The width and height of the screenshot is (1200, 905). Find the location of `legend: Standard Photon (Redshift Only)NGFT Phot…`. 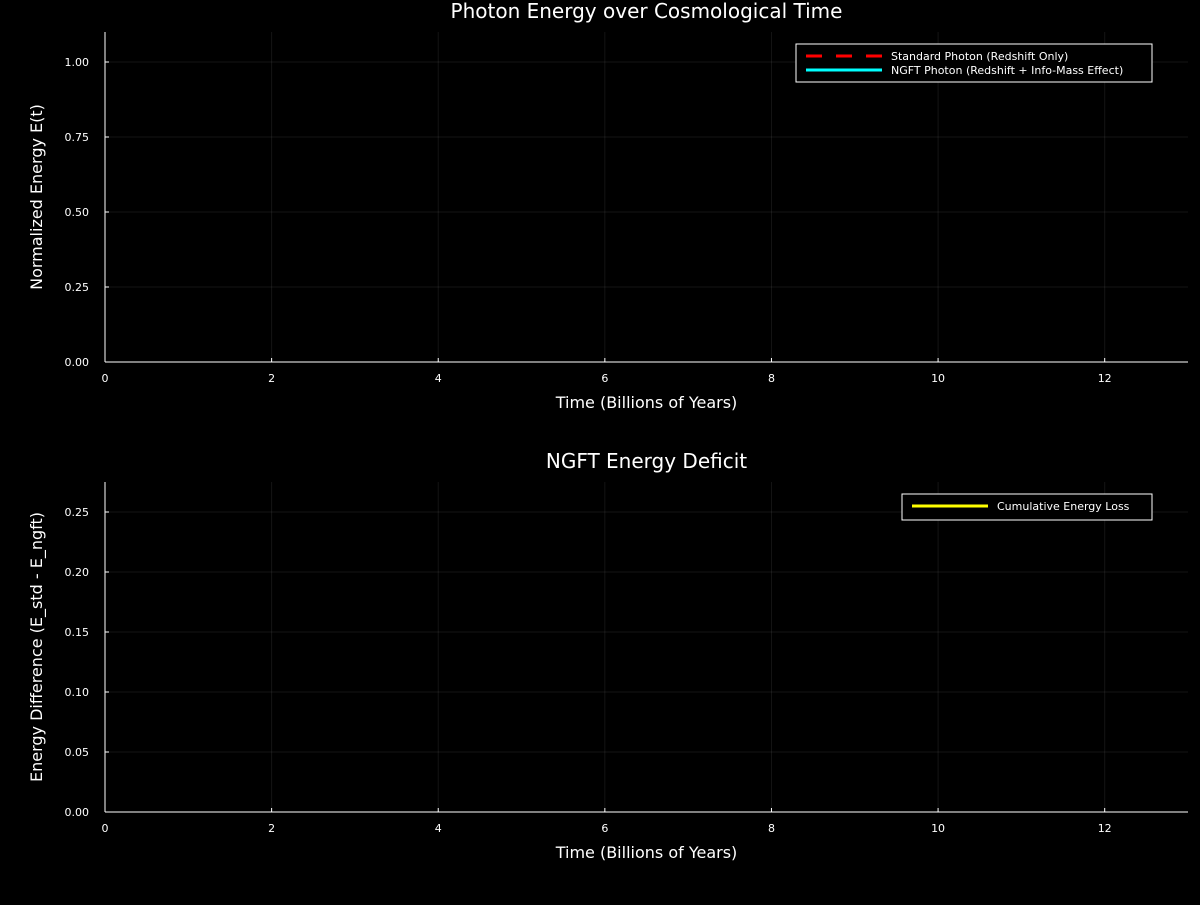

legend: Standard Photon (Redshift Only)NGFT Phot… is located at coordinates (974, 63).